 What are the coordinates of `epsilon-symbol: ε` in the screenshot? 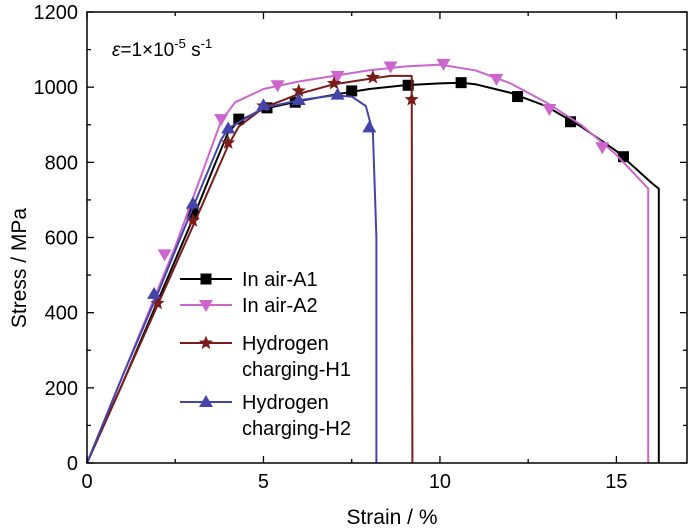 It's located at (116, 50).